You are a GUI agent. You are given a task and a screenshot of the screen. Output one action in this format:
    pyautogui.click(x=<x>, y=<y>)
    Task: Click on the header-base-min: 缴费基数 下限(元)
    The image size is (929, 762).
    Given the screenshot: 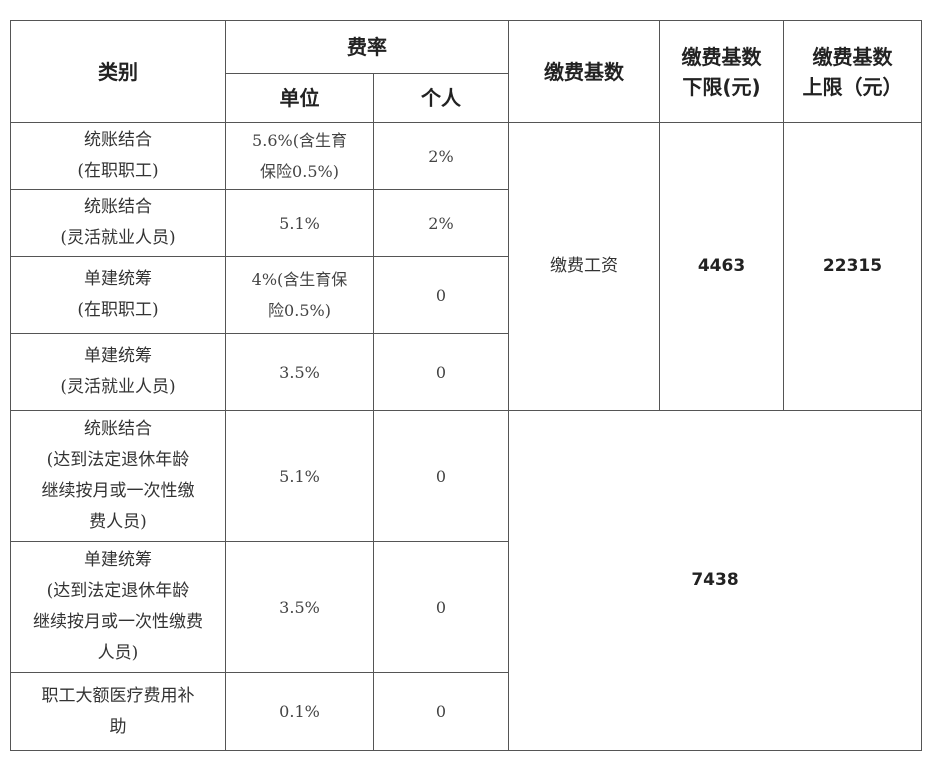 What is the action you would take?
    pyautogui.click(x=721, y=71)
    